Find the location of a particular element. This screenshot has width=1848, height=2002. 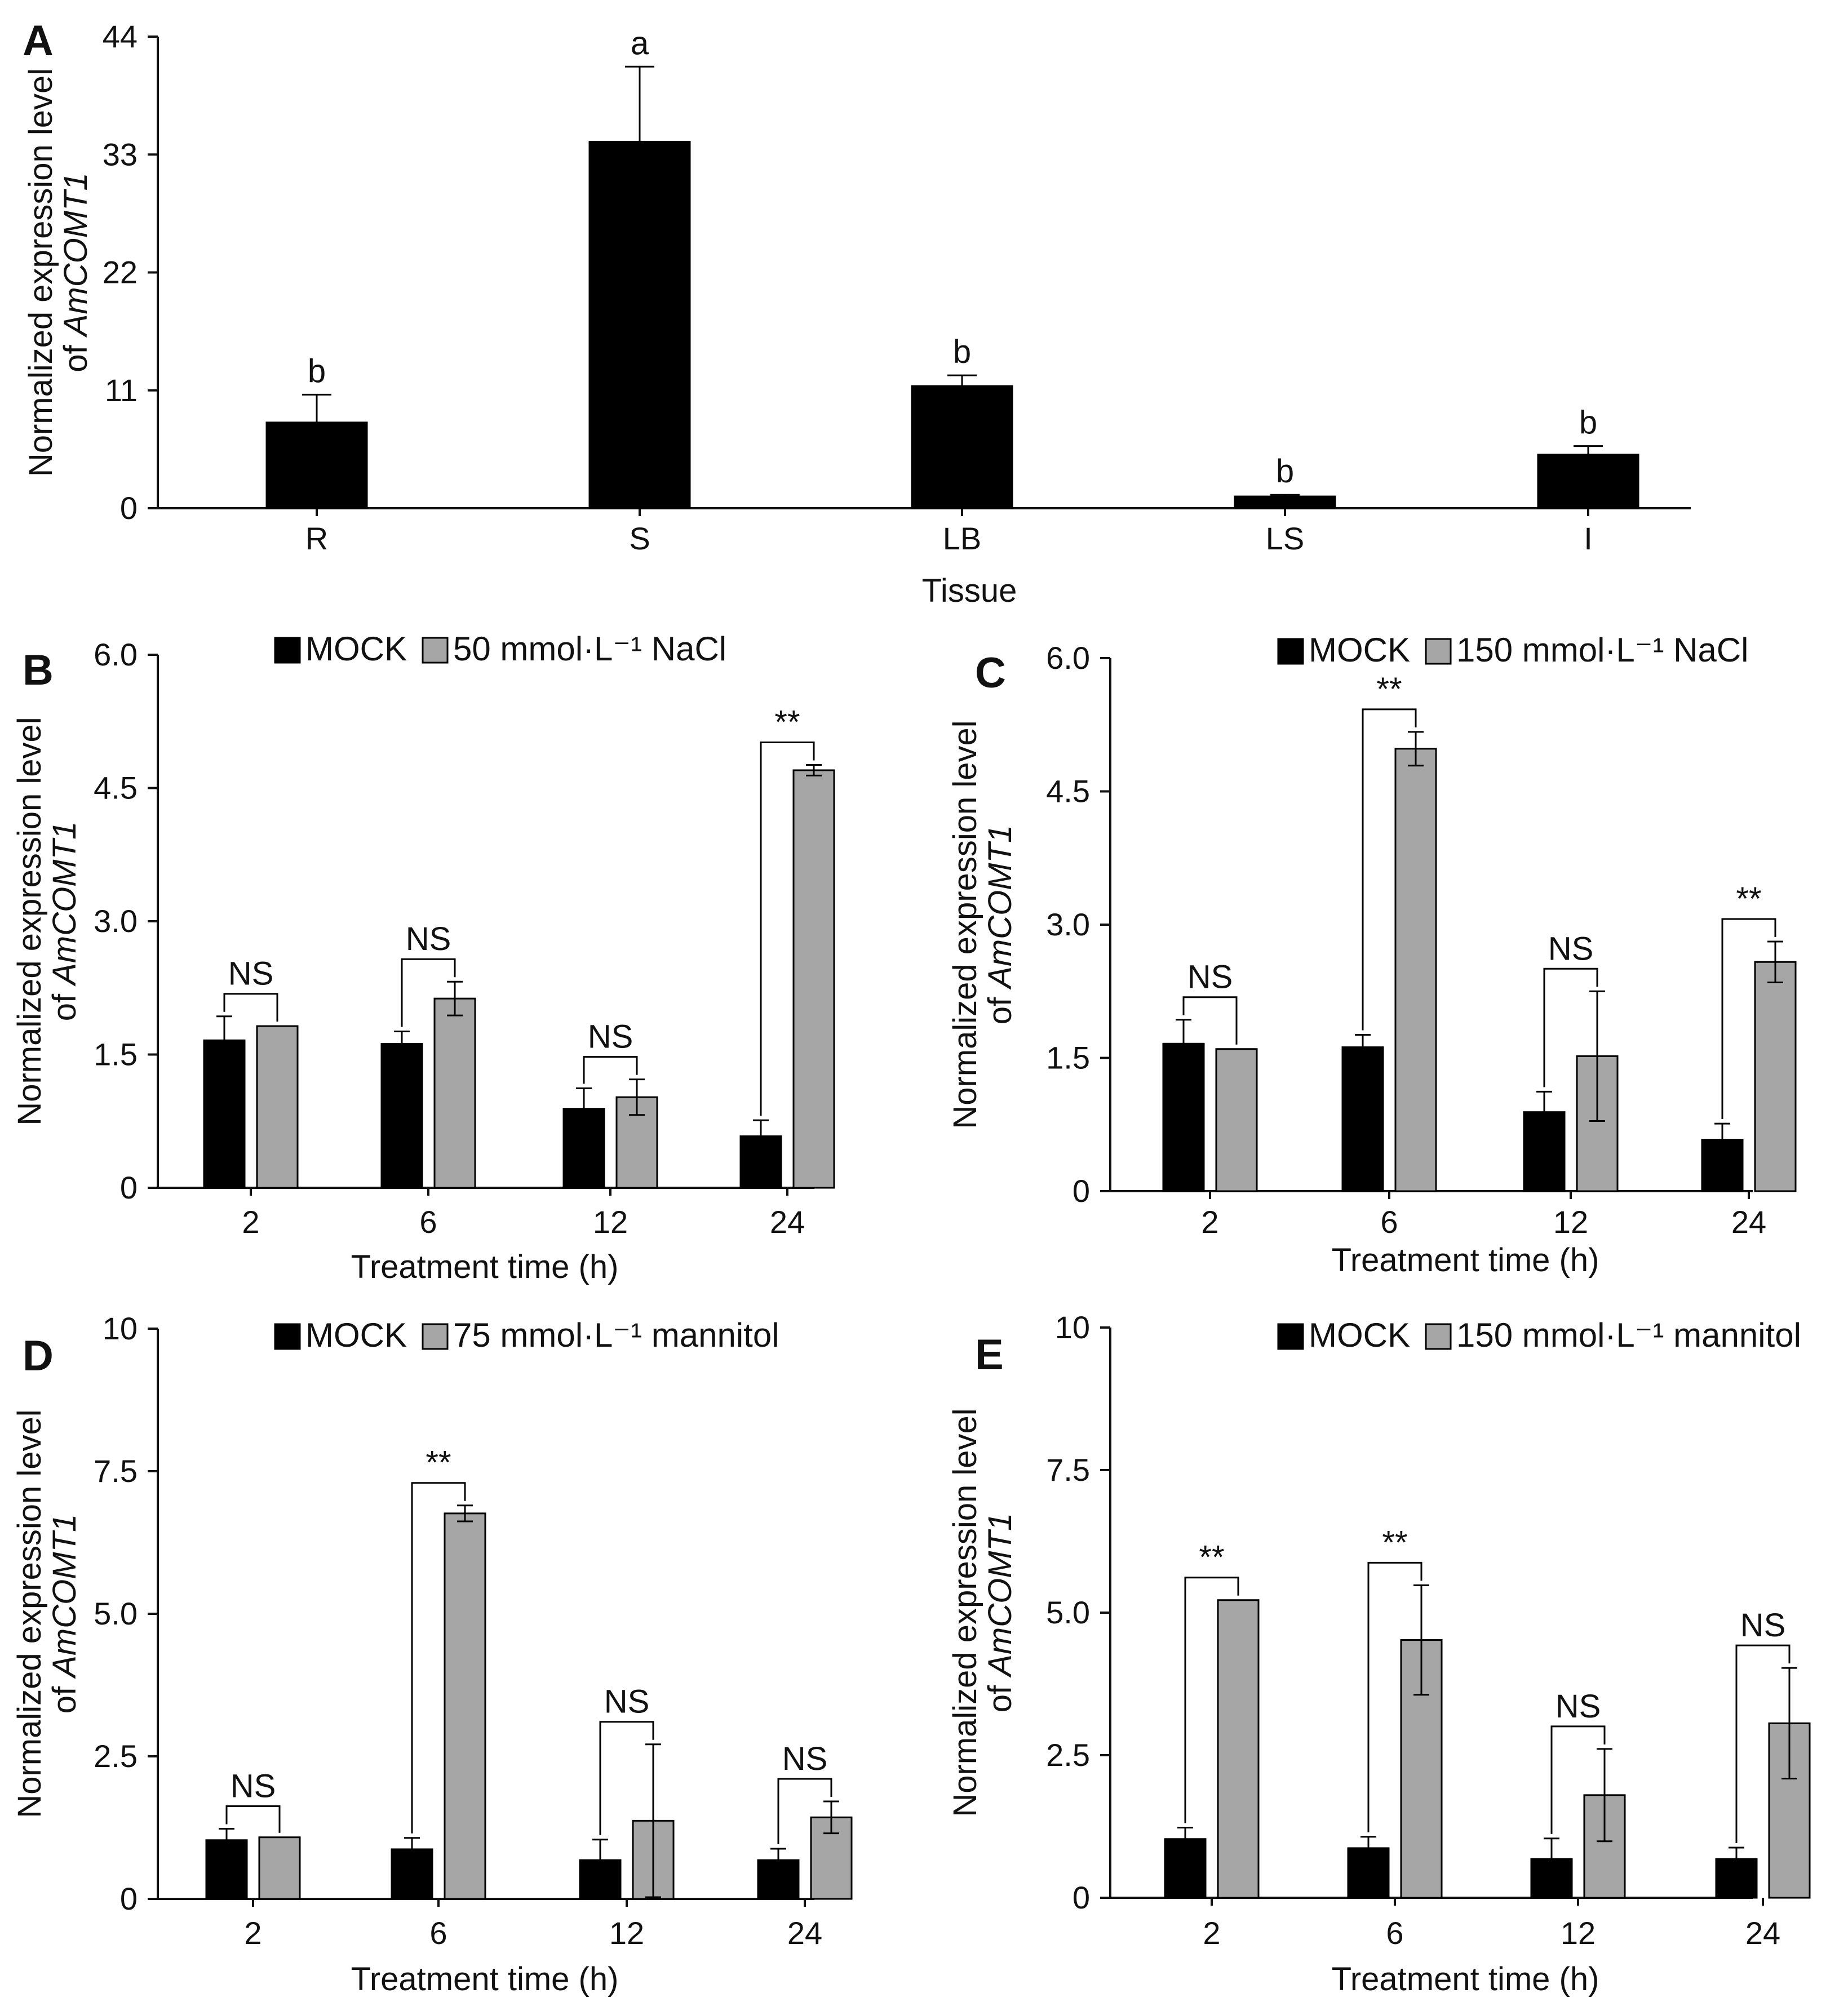

y-tick-label: 11 is located at coordinates (121, 390).